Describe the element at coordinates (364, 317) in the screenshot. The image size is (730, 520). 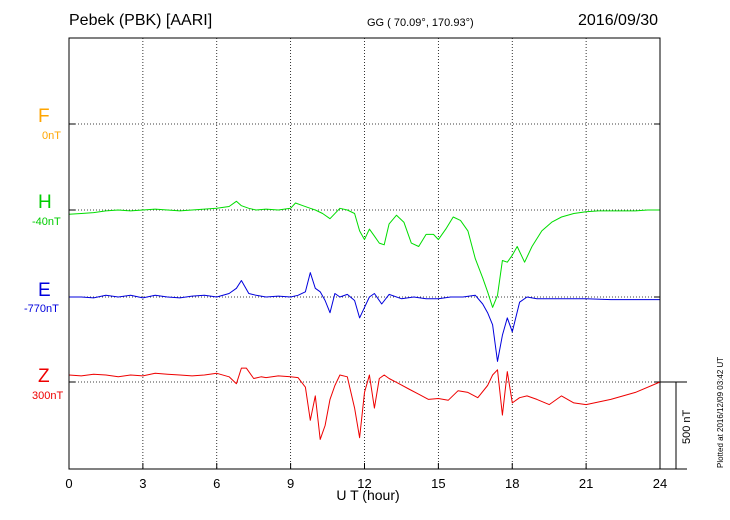
I see `series-line-e` at that location.